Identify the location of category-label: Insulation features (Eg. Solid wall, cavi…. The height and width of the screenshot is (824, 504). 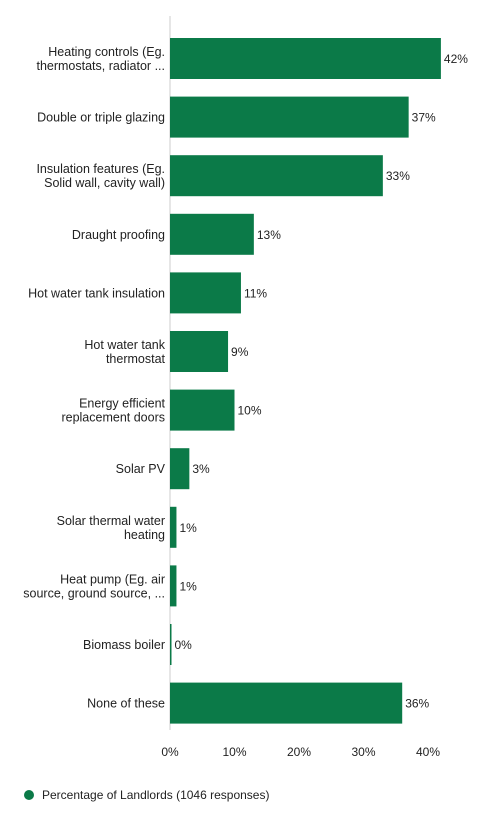
(100, 176).